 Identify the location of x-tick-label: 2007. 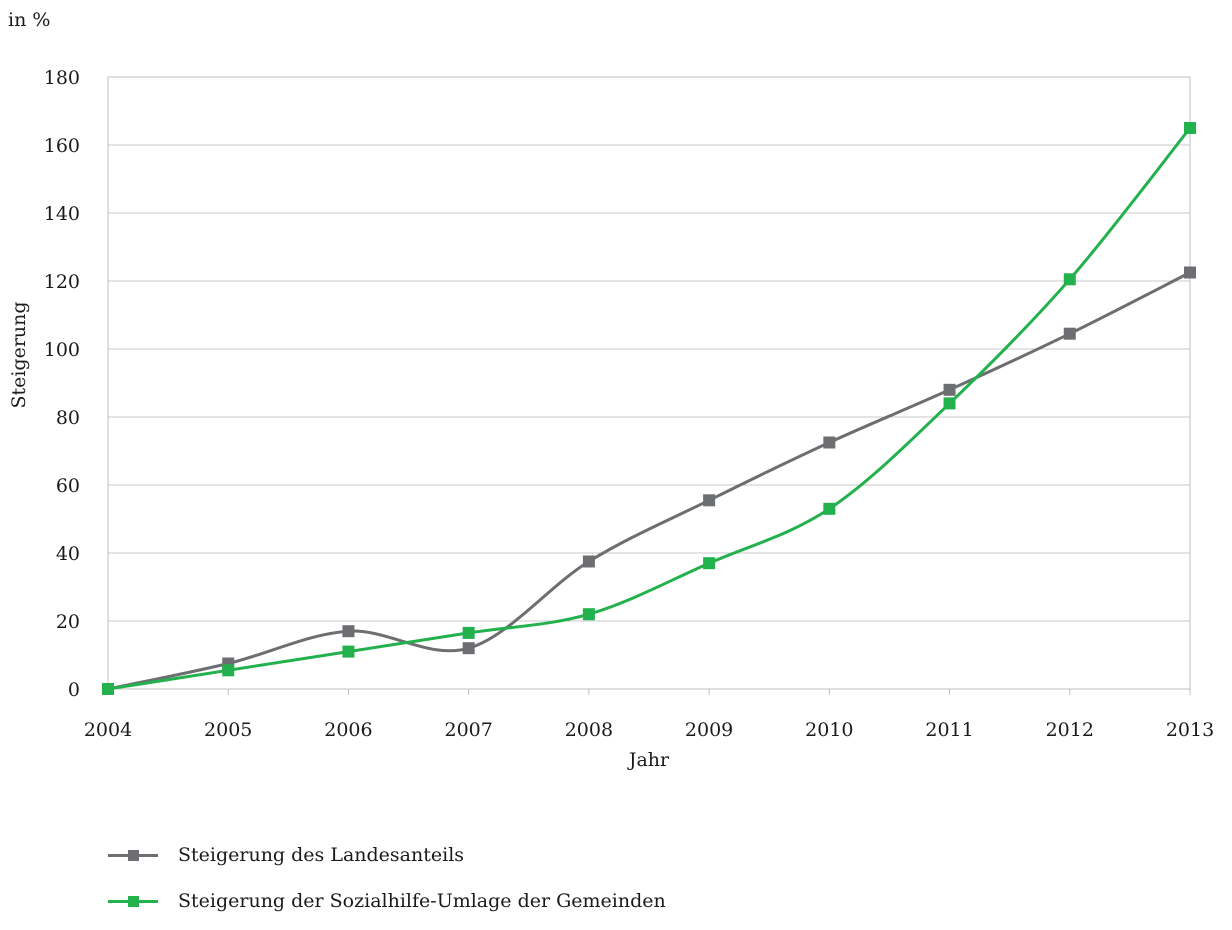
(468, 730).